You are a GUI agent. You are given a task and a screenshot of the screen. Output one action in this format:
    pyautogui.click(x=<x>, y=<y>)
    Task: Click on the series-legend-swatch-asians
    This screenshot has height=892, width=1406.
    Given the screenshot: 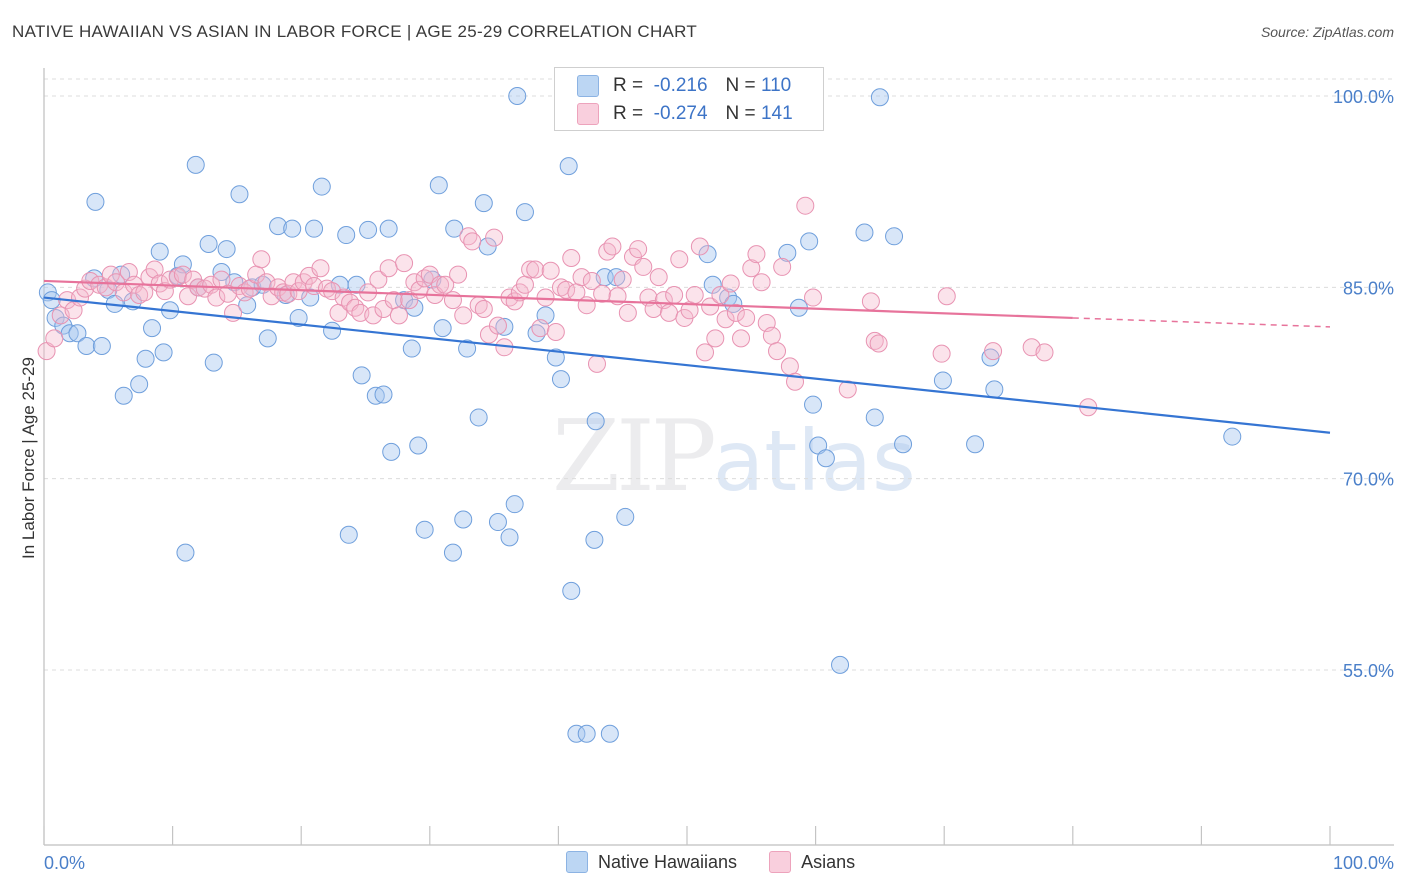 What is the action you would take?
    pyautogui.click(x=780, y=862)
    